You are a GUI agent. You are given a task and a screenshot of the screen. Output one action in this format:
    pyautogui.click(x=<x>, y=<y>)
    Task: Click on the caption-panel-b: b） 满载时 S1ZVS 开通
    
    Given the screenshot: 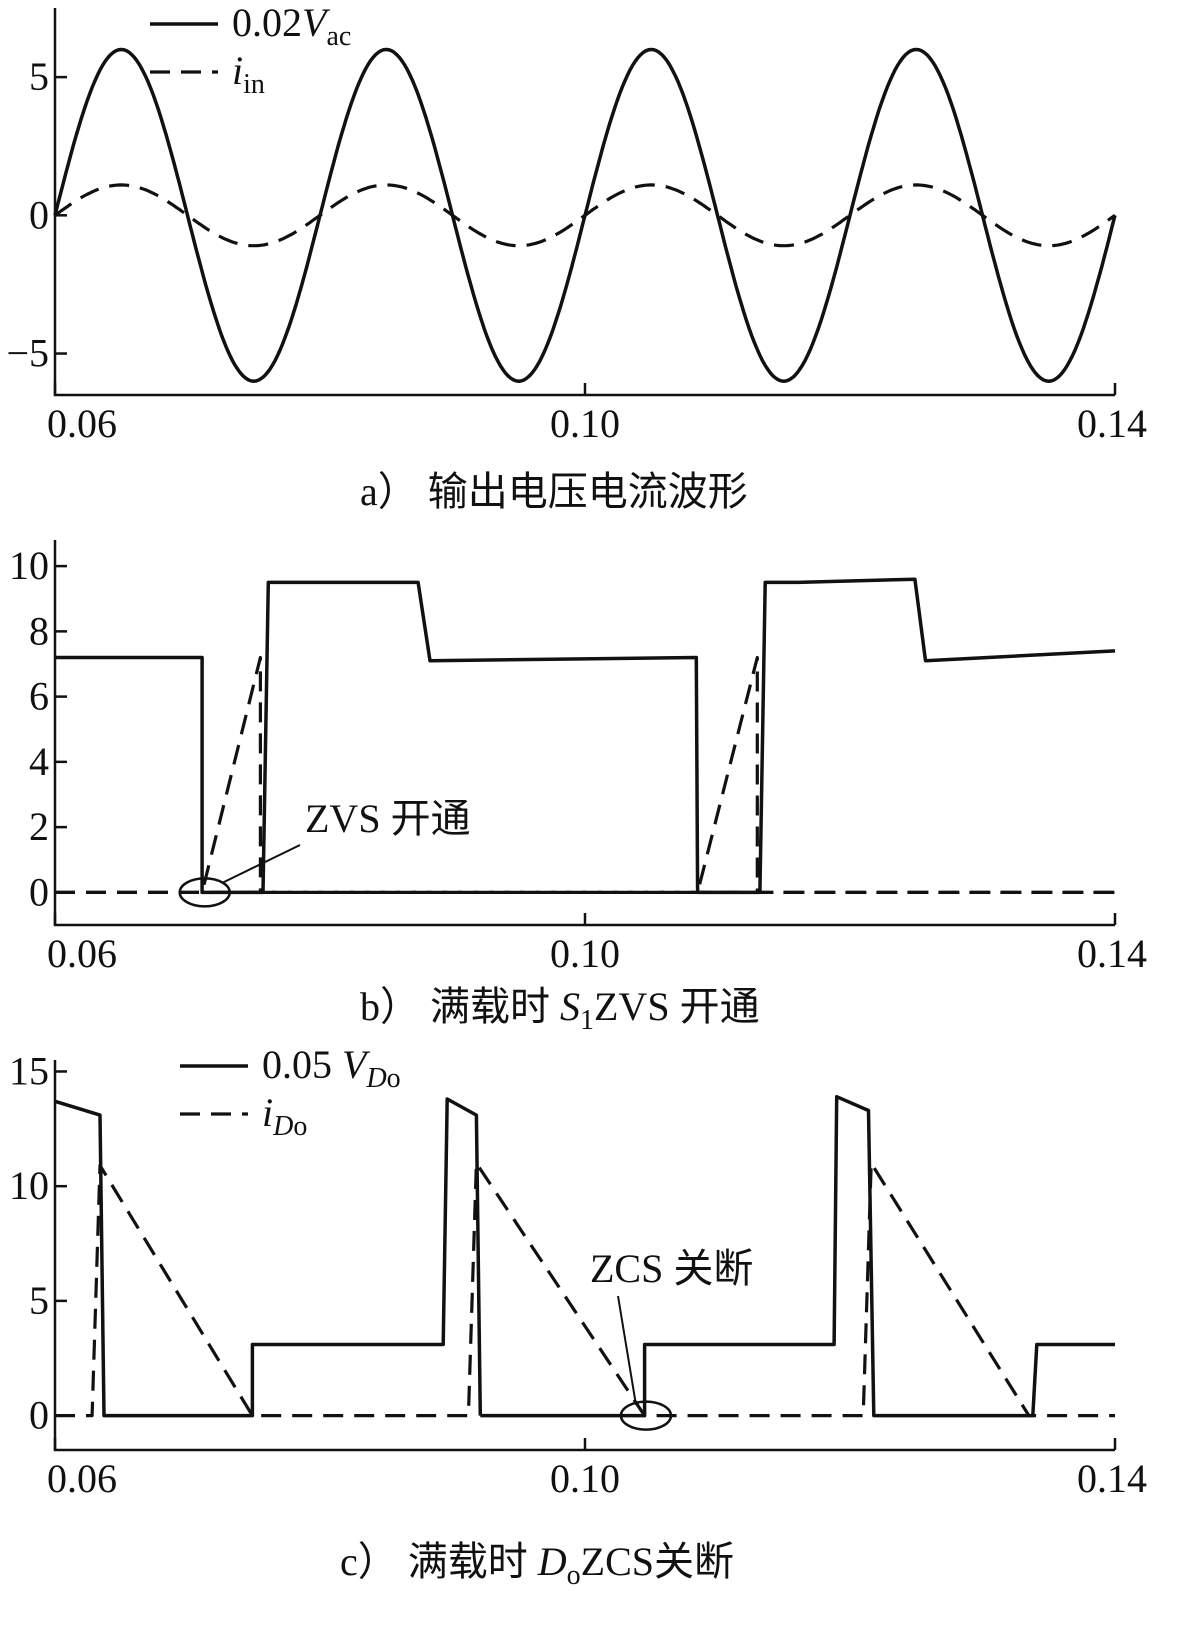 What is the action you would take?
    pyautogui.click(x=560, y=1010)
    